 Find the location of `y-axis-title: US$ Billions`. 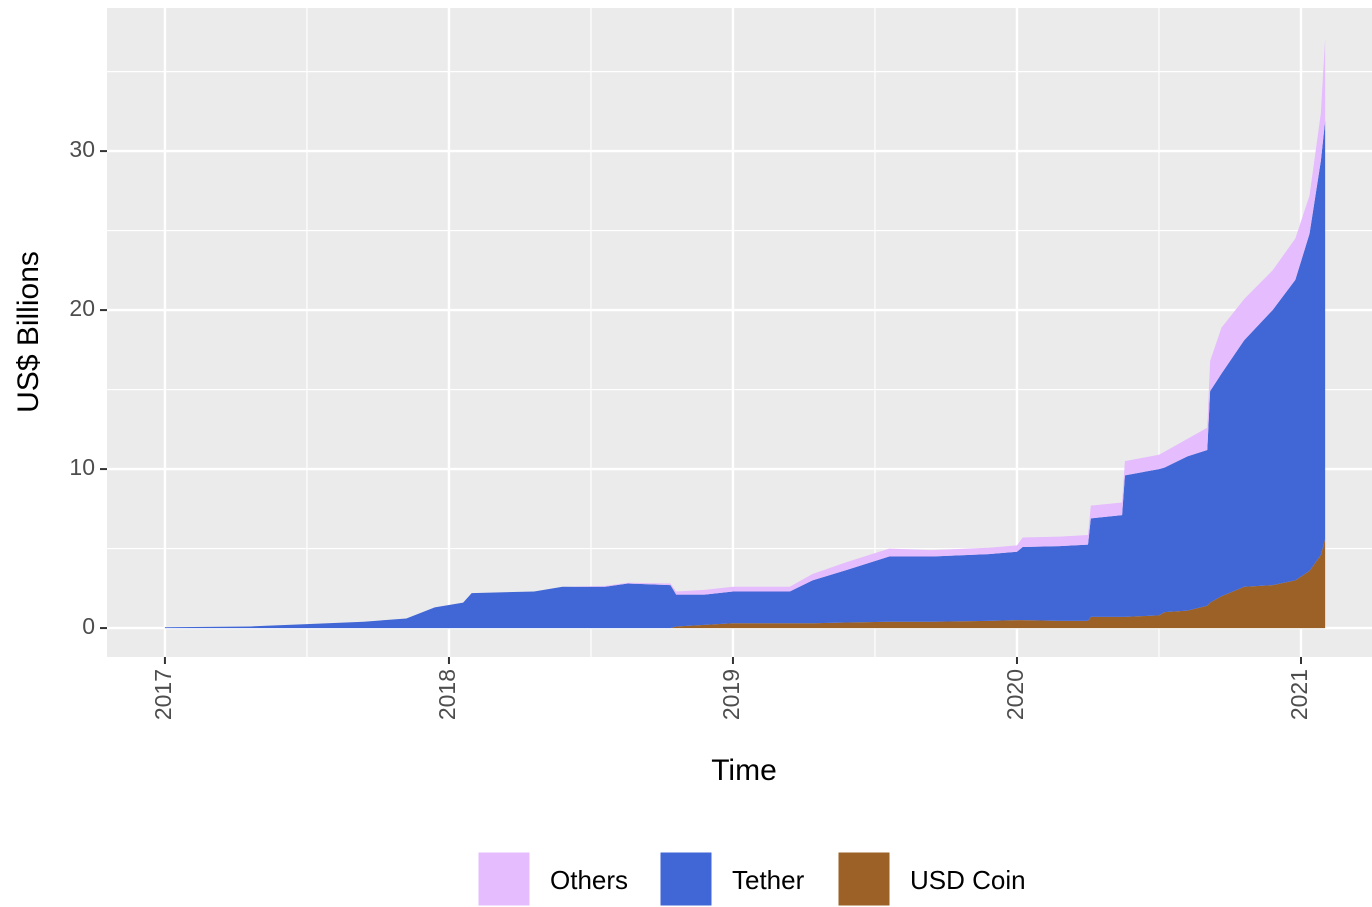

y-axis-title: US$ Billions is located at coordinates (28, 332).